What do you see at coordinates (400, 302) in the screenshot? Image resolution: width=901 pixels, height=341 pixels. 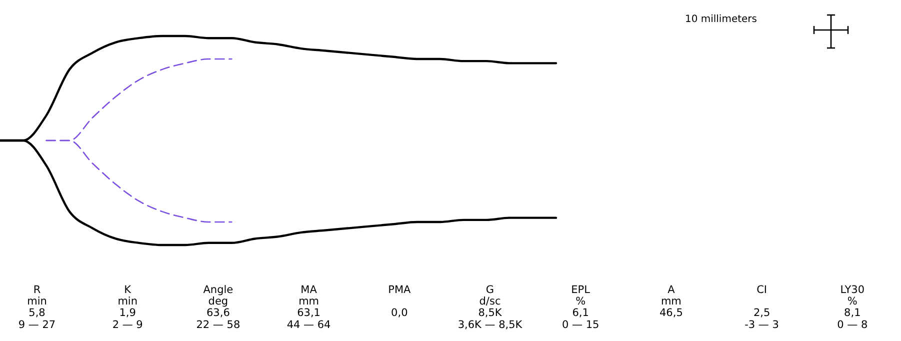 I see `text: PMA 0,0` at bounding box center [400, 302].